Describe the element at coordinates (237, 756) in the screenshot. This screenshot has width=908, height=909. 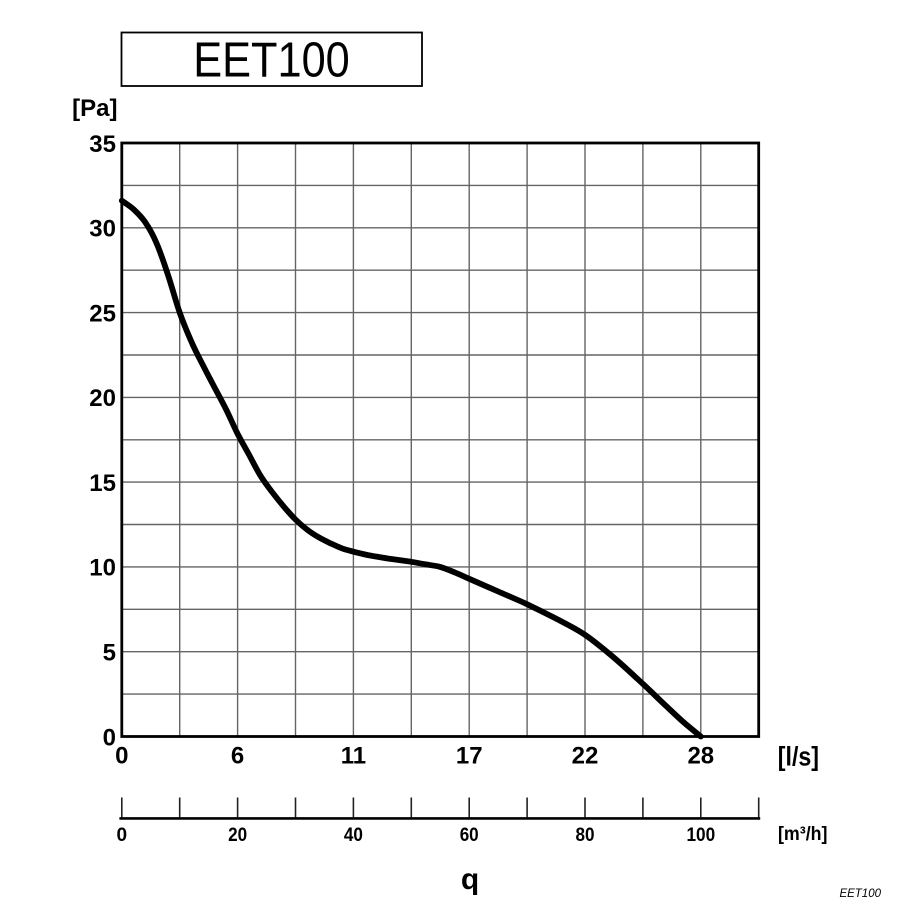
I see `svg-text: 6` at that location.